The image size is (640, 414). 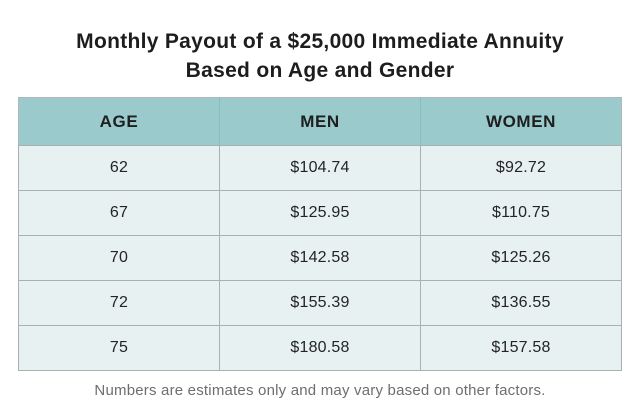 I want to click on men-payout-cell: $180.58, so click(x=320, y=348).